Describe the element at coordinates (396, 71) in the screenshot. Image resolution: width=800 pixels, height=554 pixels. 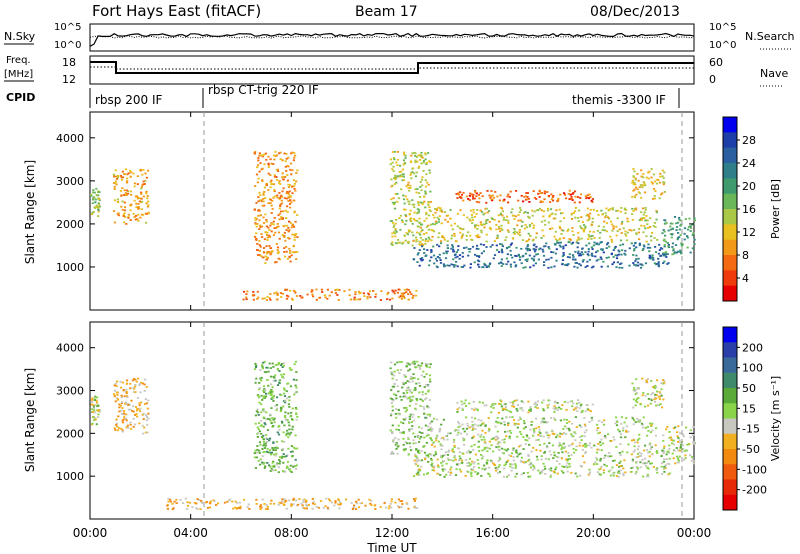
I see `frequency-panel: Freq. [MHz] 18 12 Nave 60 0` at that location.